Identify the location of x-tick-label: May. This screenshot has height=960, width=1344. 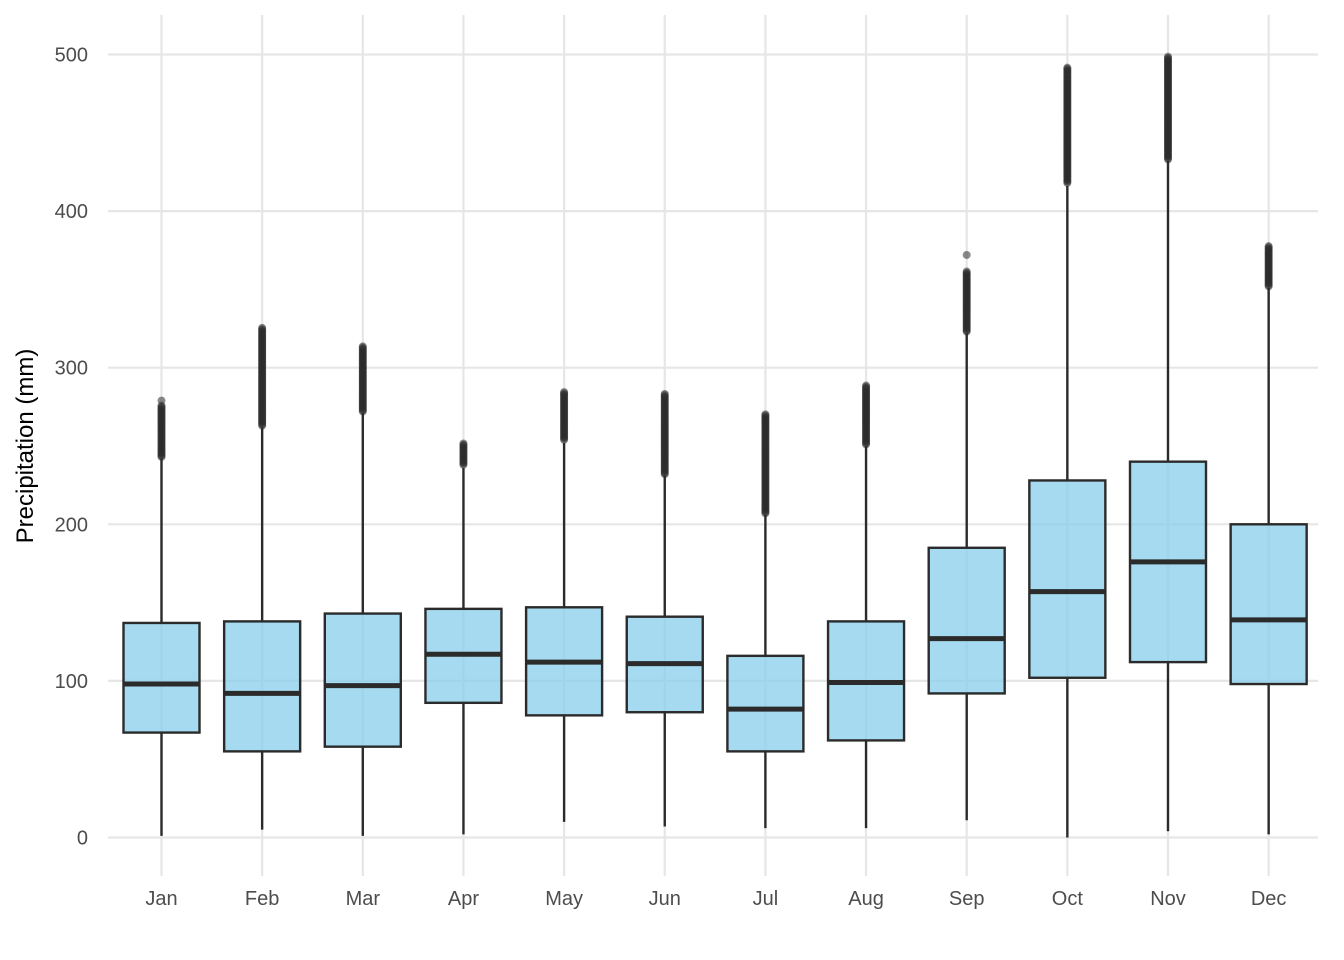
(564, 899).